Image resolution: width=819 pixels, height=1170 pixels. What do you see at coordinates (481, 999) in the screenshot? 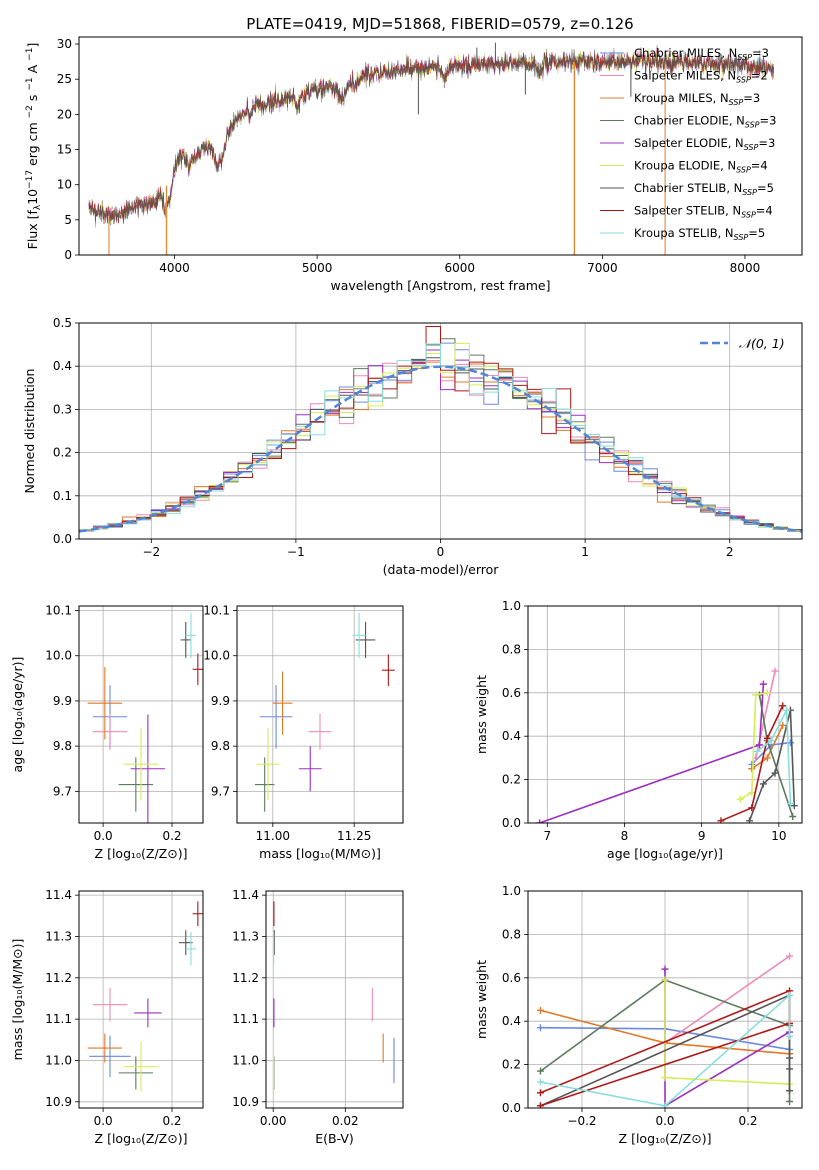
I see `y-axis-label: mass weight` at bounding box center [481, 999].